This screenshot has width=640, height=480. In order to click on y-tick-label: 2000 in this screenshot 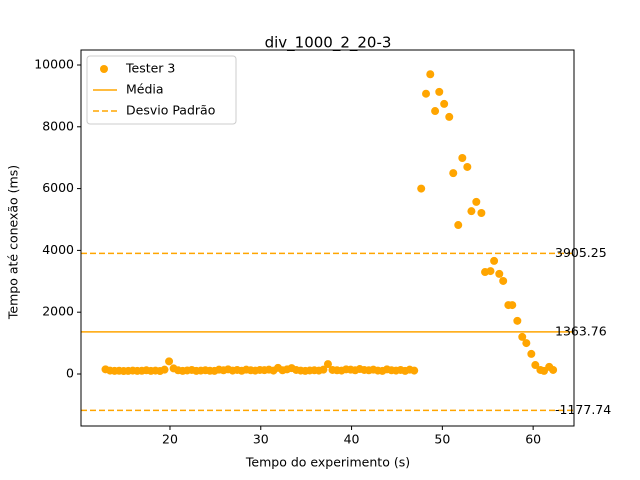, I will do `click(58, 311)`.